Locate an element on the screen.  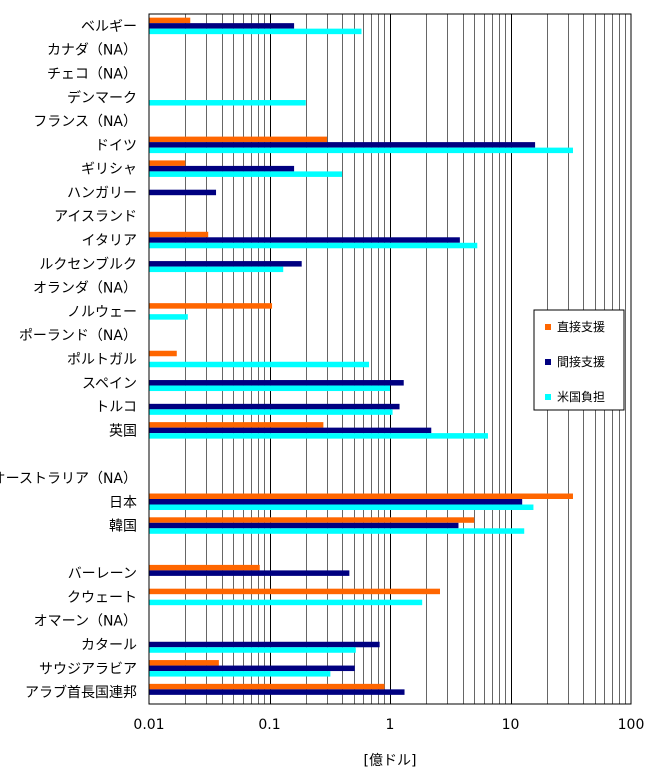
category-label: ポーランド（NA） is located at coordinates (78, 336).